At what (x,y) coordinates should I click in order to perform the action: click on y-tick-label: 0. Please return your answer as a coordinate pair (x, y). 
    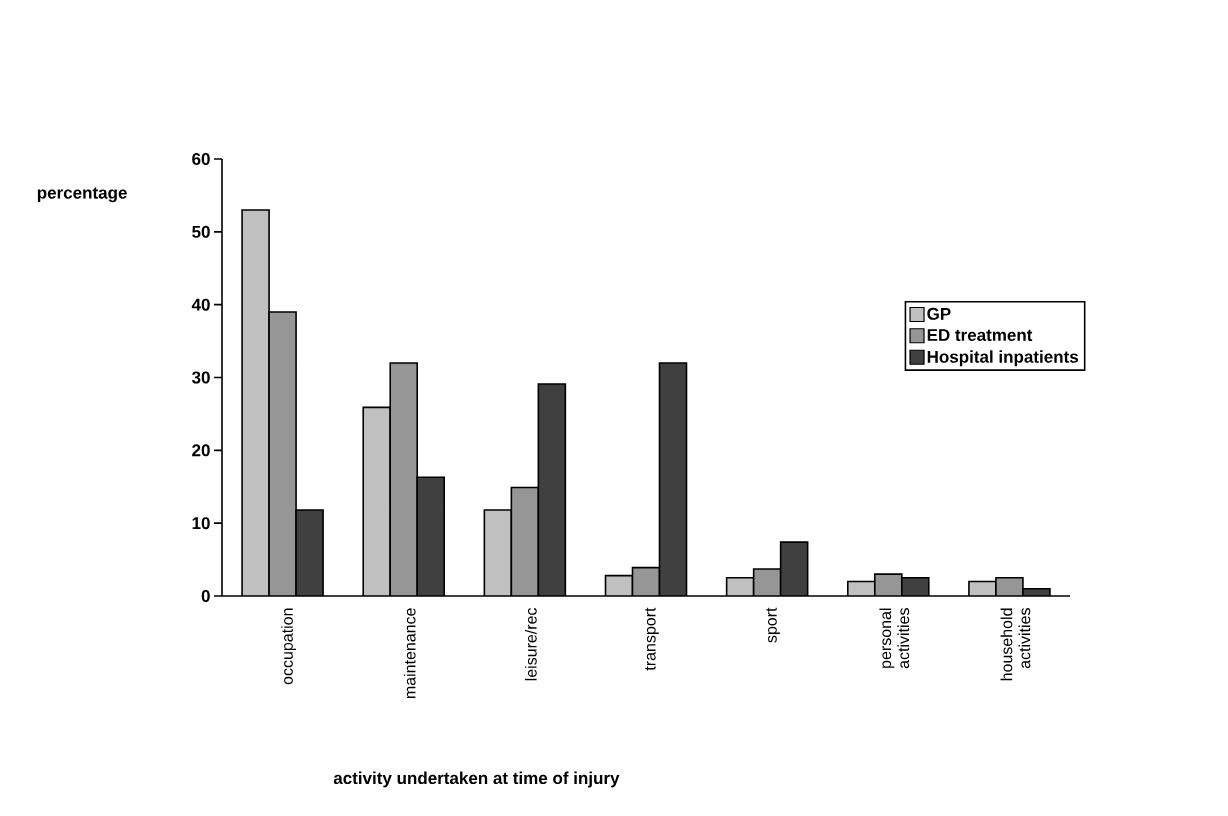
    Looking at the image, I should click on (205, 596).